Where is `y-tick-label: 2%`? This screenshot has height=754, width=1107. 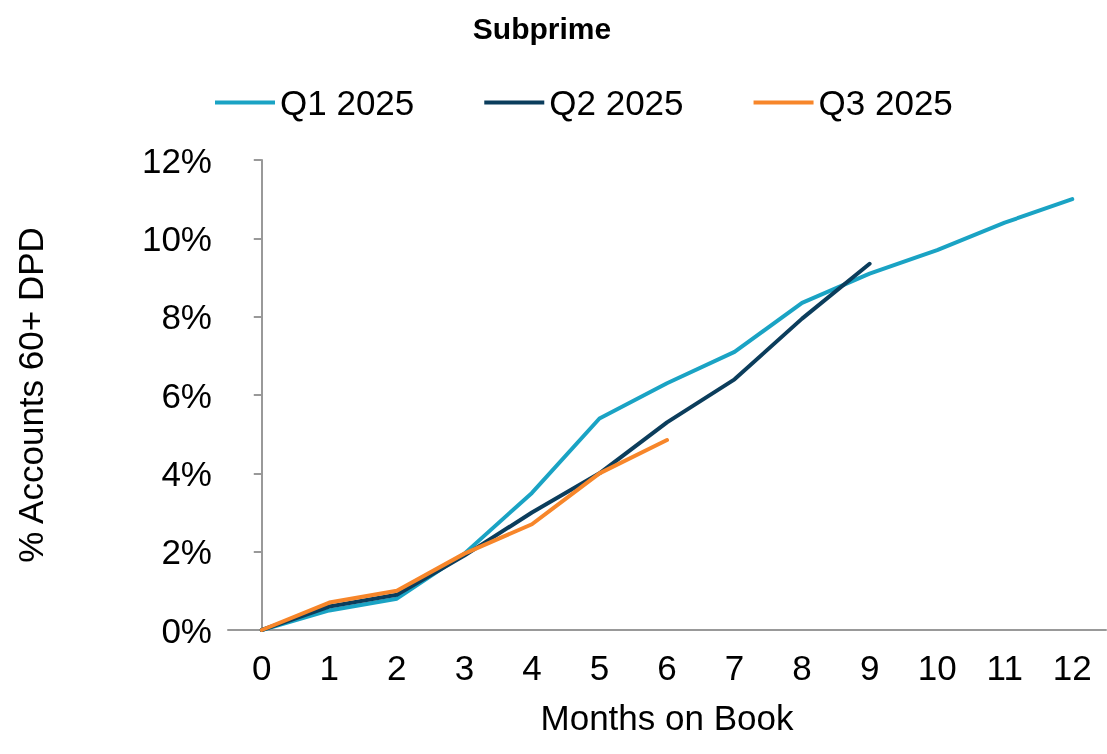
y-tick-label: 2% is located at coordinates (186, 552).